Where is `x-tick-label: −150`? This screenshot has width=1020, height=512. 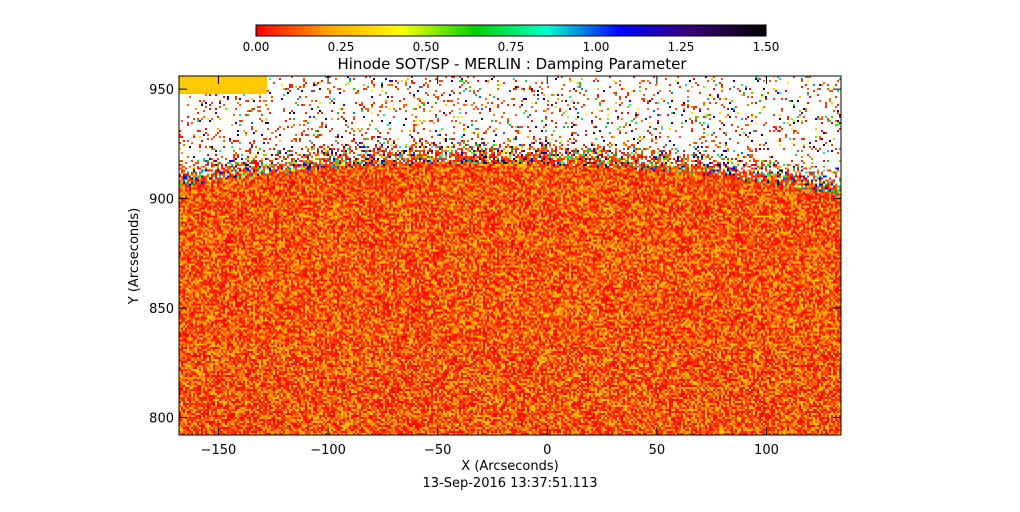 x-tick-label: −150 is located at coordinates (219, 450).